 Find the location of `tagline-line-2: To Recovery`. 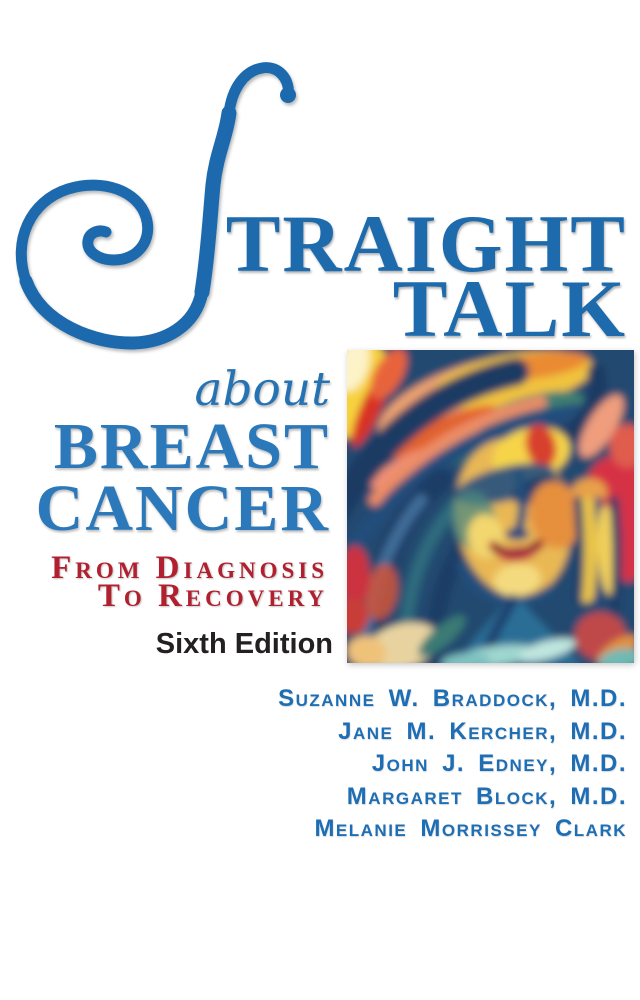

tagline-line-2: To Recovery is located at coordinates (212, 596).